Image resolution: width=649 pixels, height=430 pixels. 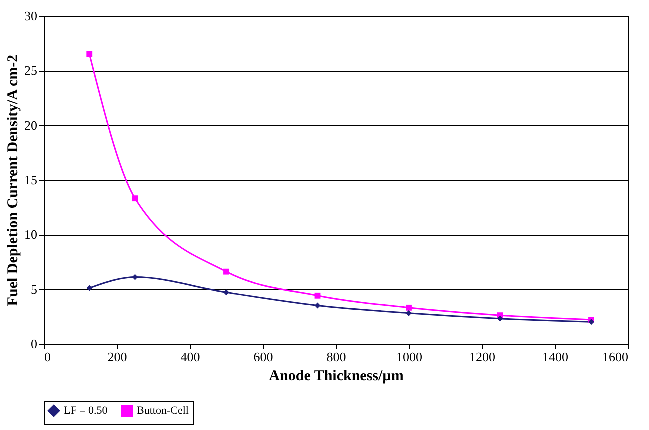 I want to click on y-tick-label: 0, so click(x=34, y=344).